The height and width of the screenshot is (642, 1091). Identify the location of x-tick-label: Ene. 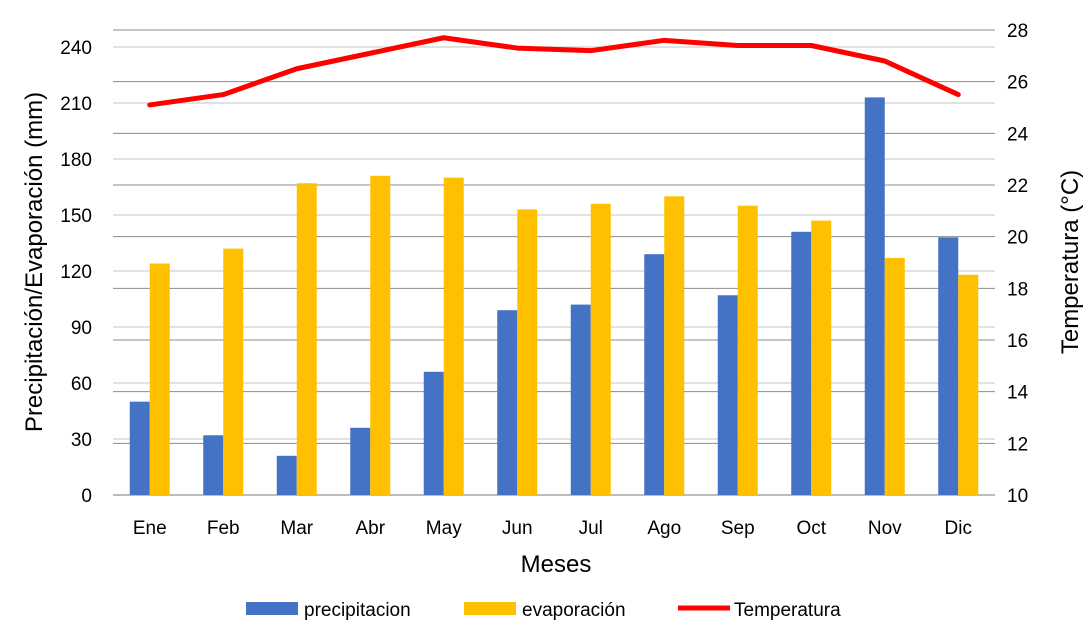
(150, 528).